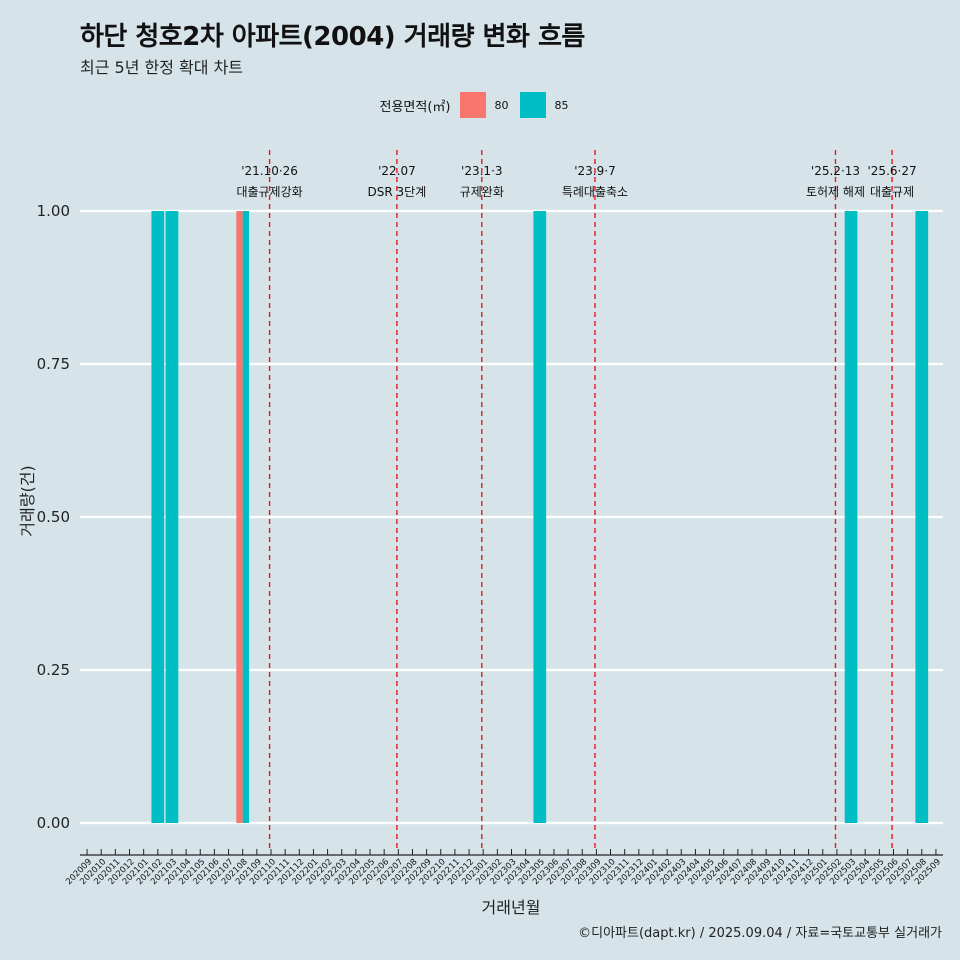  I want to click on y-tick-label: 0.75, so click(53, 364).